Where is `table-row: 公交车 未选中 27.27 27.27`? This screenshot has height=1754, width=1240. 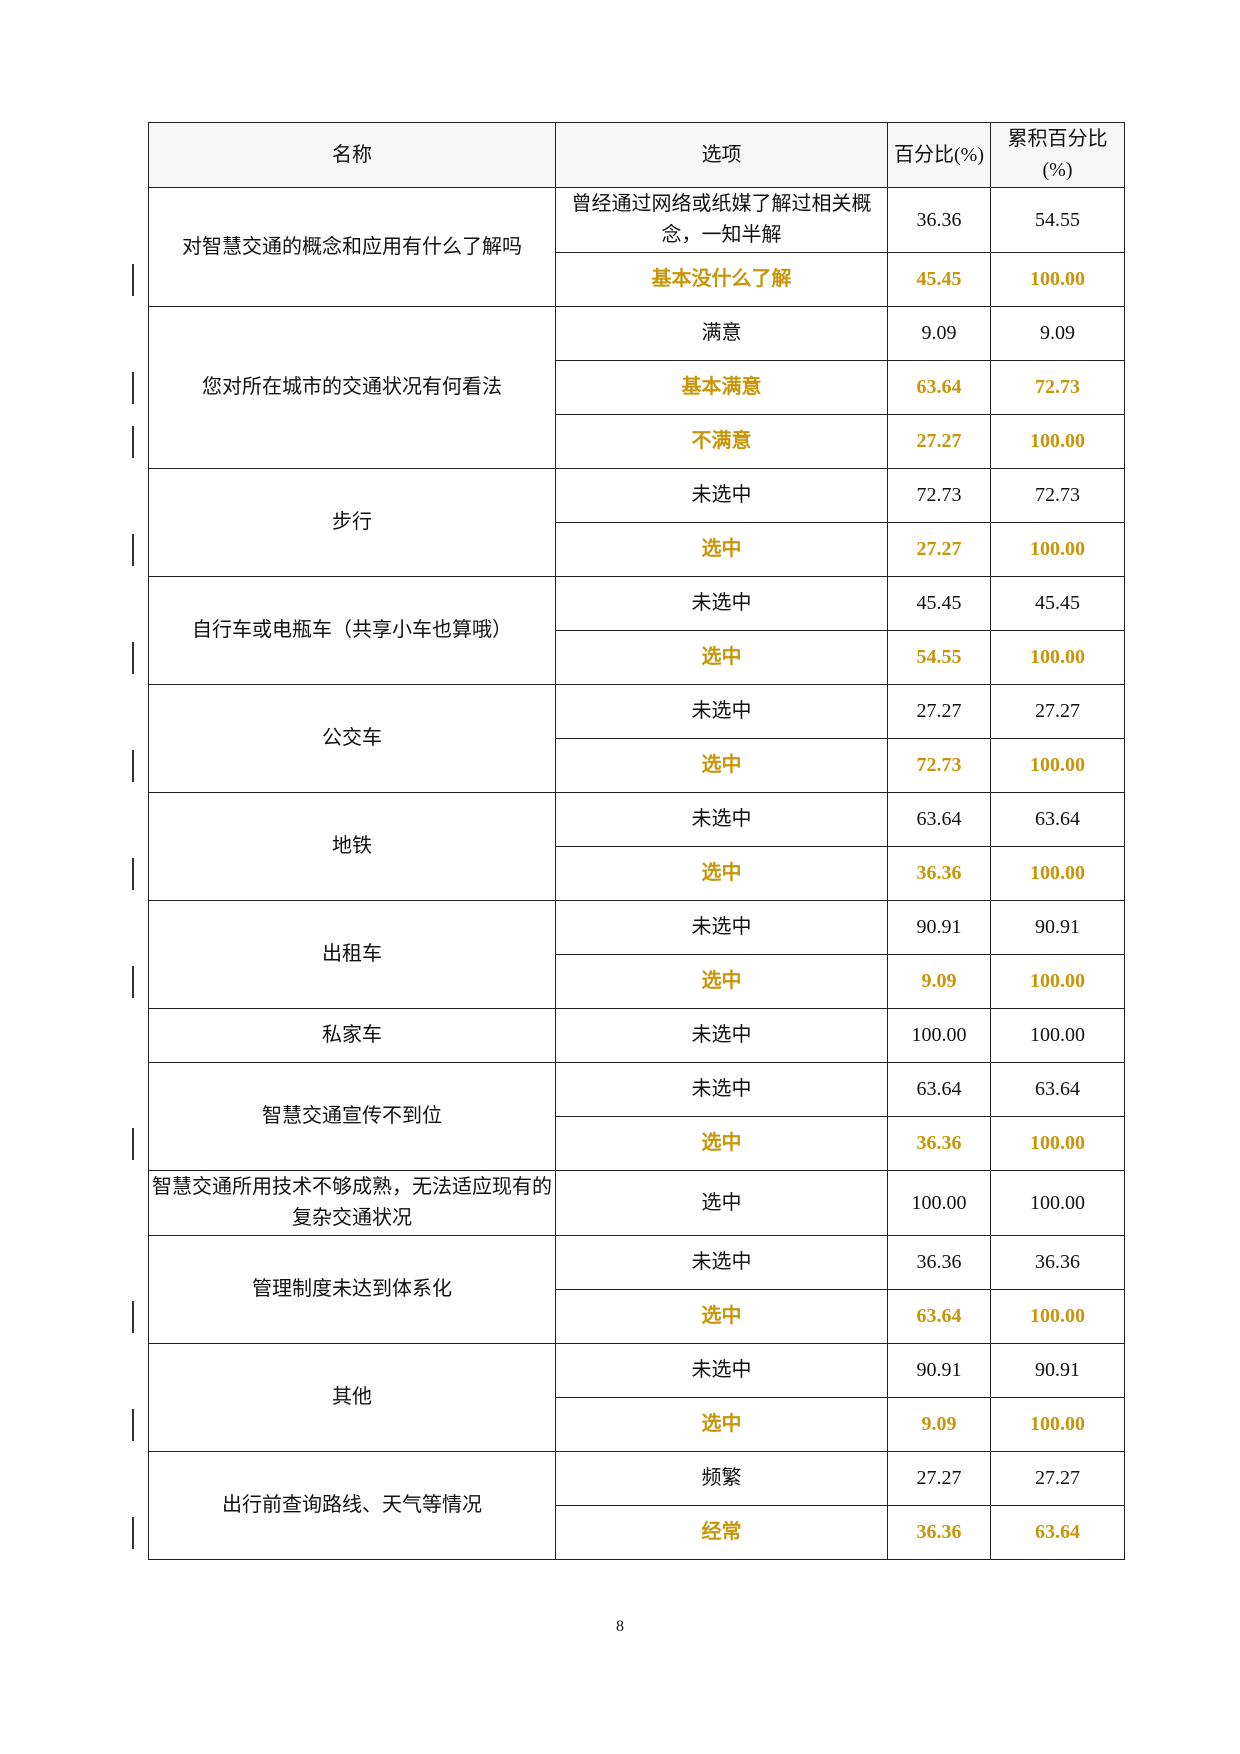
table-row: 公交车 未选中 27.27 27.27 is located at coordinates (636, 738).